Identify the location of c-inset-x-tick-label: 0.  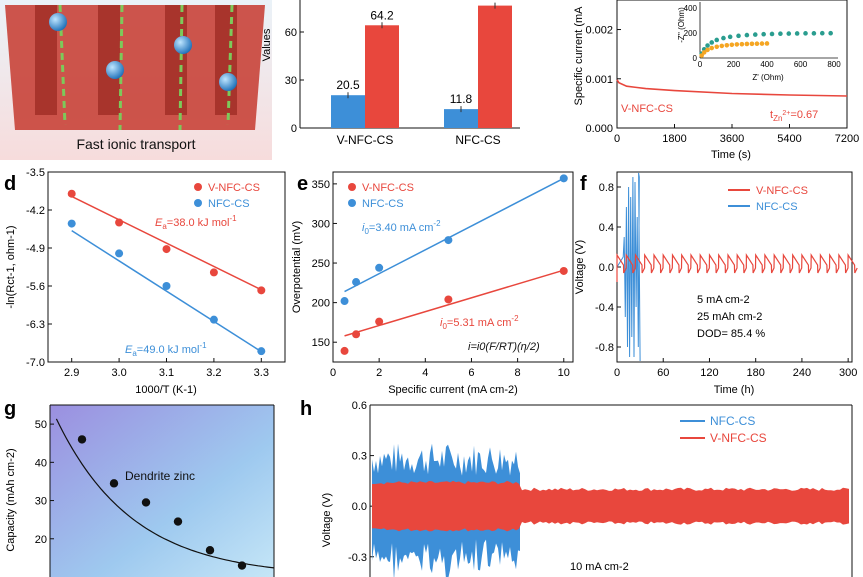
(700, 64).